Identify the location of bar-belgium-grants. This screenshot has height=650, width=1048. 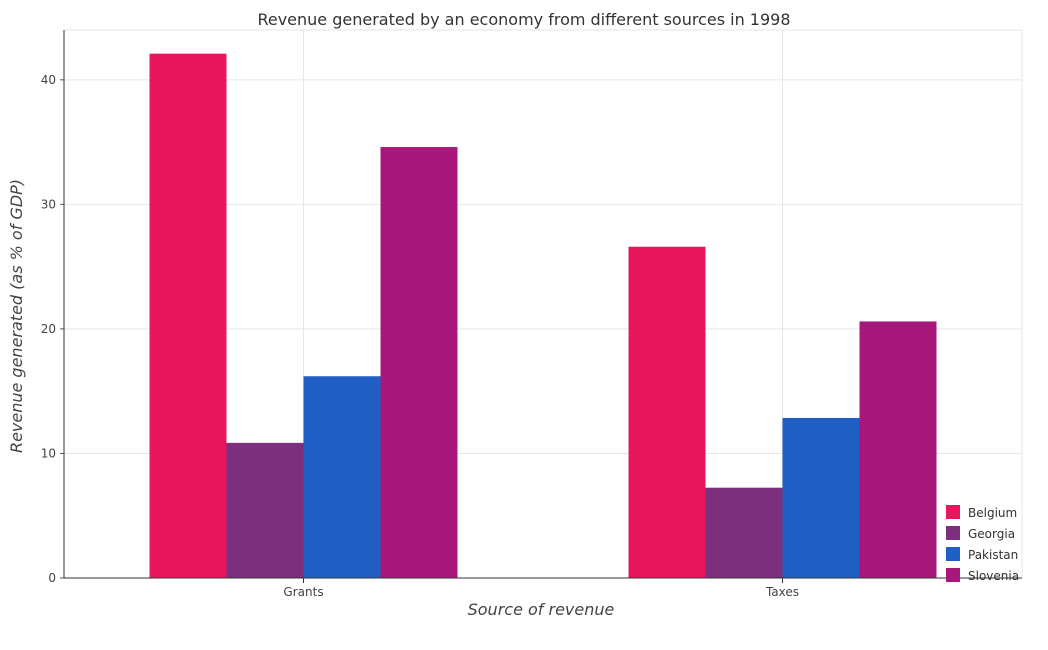
(188, 315).